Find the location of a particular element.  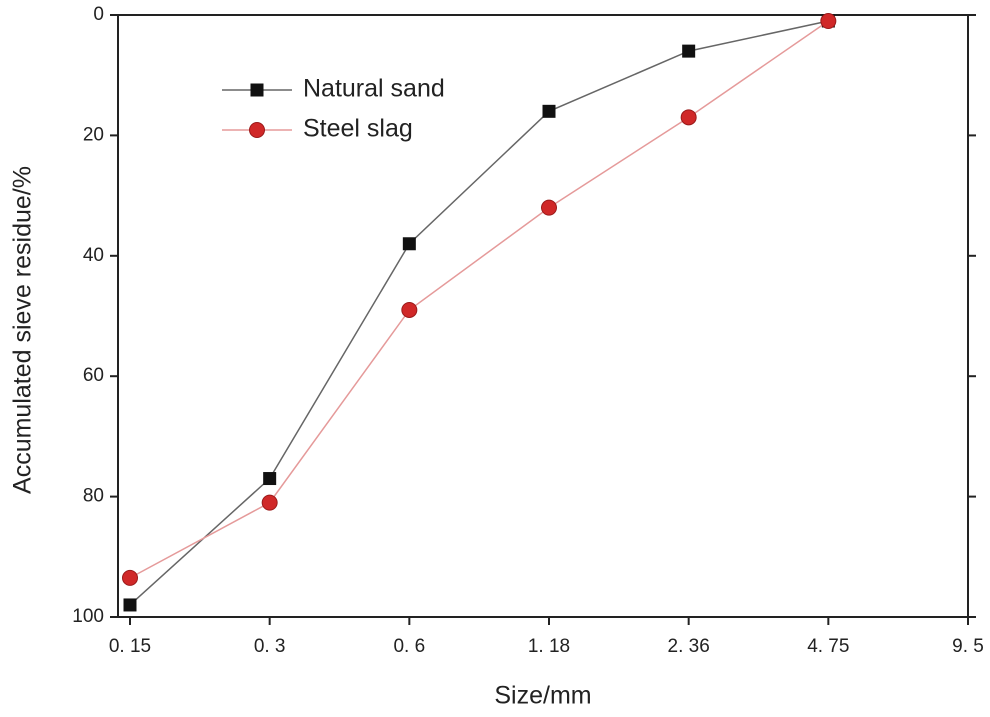

y-tick-label: 80 is located at coordinates (93, 496).